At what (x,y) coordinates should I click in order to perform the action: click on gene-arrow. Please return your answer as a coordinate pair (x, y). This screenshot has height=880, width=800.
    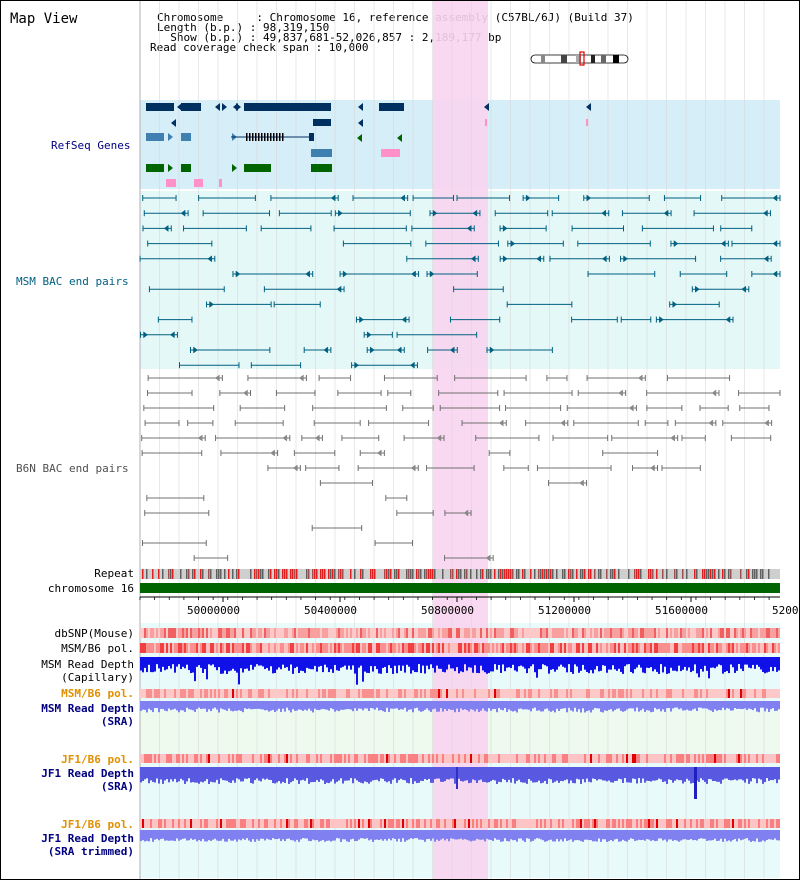
    Looking at the image, I should click on (217, 107).